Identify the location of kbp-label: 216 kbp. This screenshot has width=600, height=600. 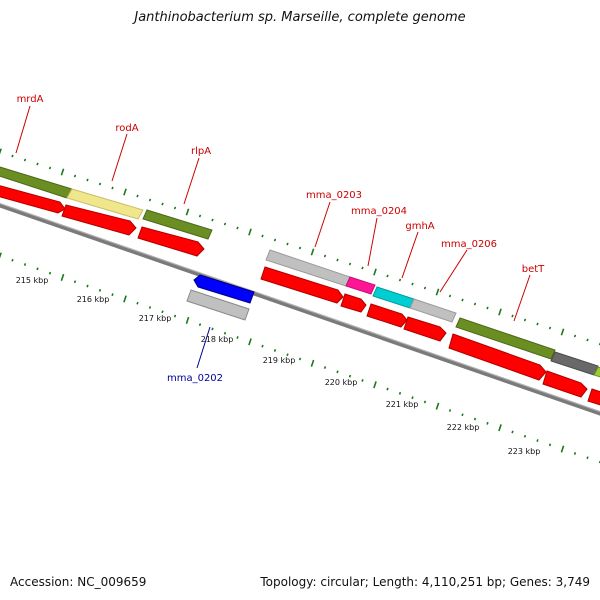
(93, 299).